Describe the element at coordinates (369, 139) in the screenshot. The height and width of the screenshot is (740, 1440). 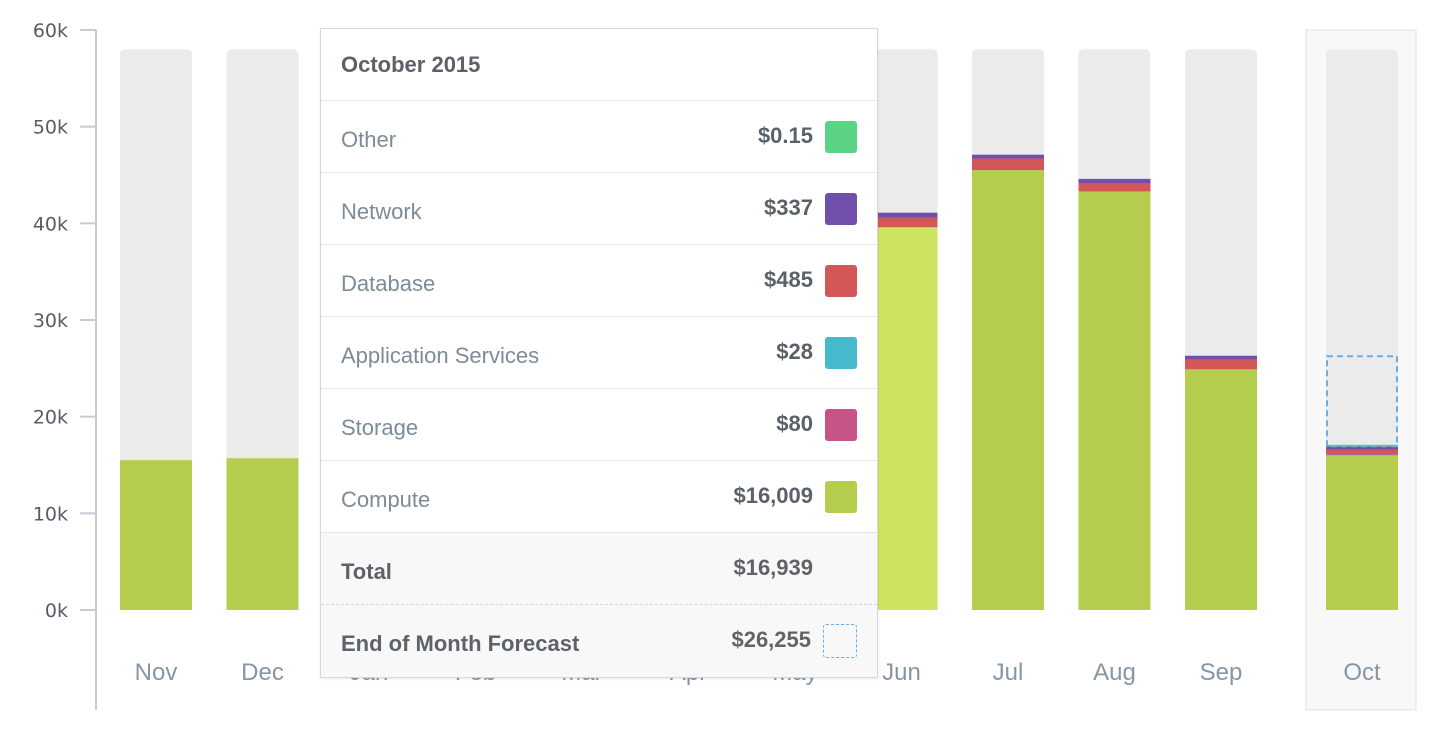
I see `tooltip-row-label: Other` at that location.